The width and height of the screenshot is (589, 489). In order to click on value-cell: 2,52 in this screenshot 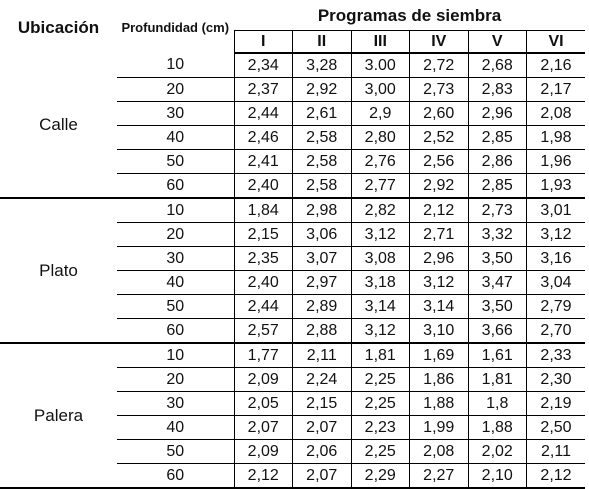, I will do `click(438, 137)`.